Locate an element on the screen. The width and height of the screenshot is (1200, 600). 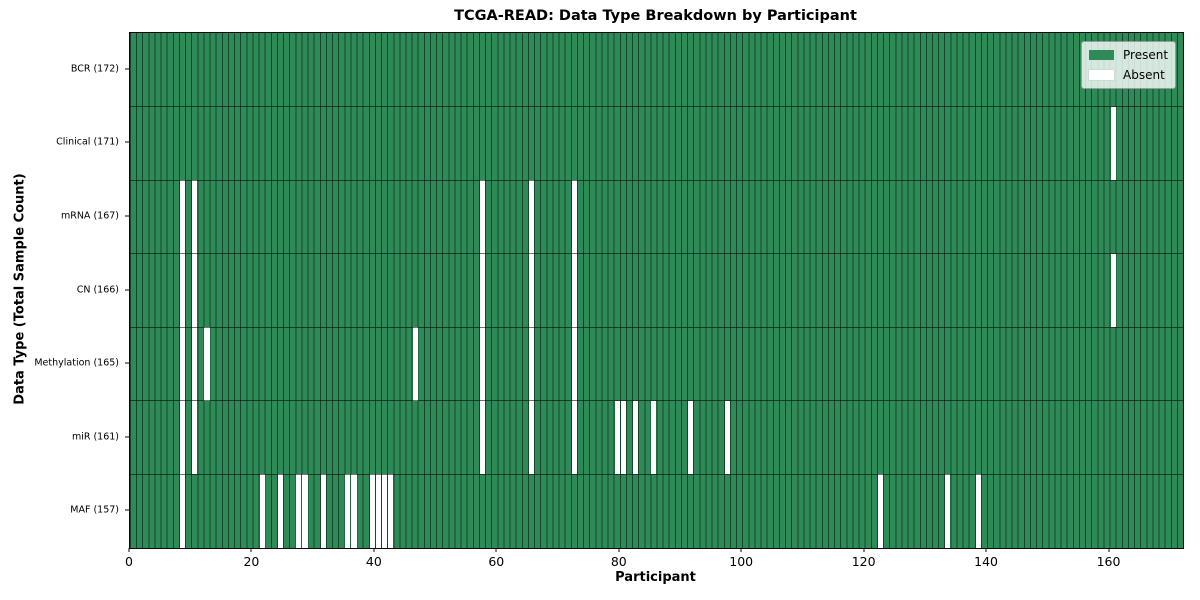
legend-item-present: Present is located at coordinates (1129, 55).